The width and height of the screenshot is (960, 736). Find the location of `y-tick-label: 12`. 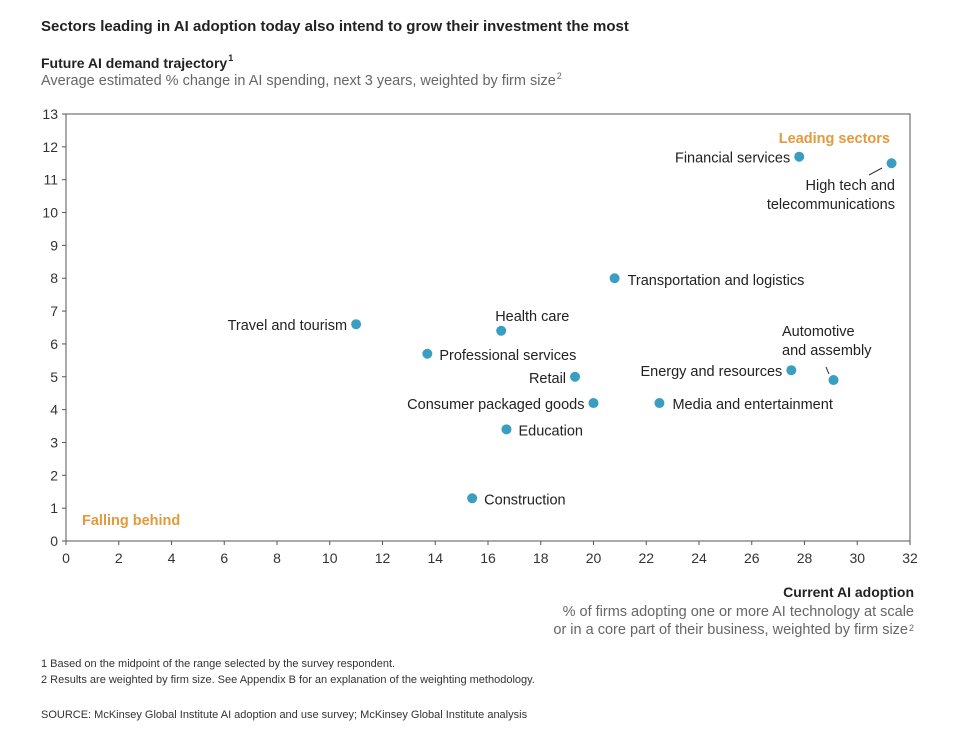

y-tick-label: 12 is located at coordinates (50, 147).